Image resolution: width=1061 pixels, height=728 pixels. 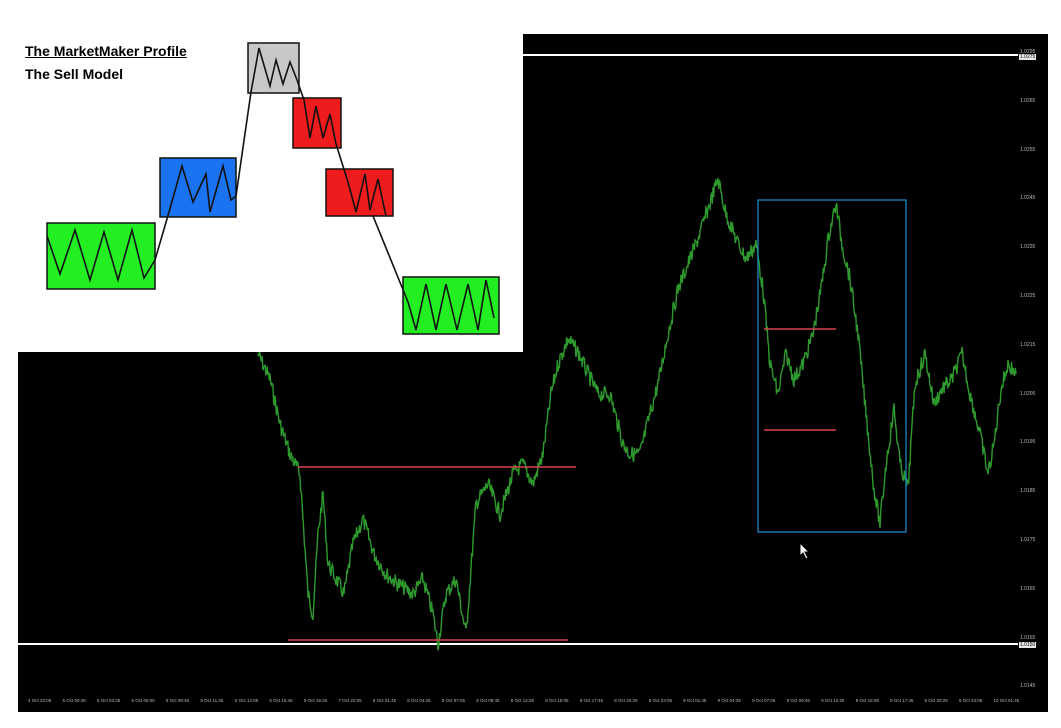 What do you see at coordinates (660, 700) in the screenshot?
I see `time-tick-label: 8 Oct 23:05` at bounding box center [660, 700].